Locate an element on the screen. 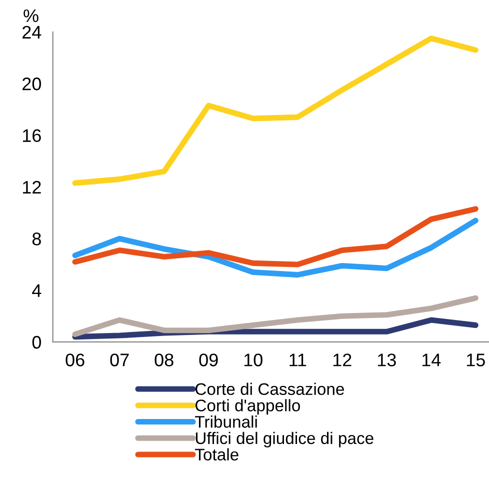 The height and width of the screenshot is (491, 489). y-tick-label: 16 is located at coordinates (31, 135).